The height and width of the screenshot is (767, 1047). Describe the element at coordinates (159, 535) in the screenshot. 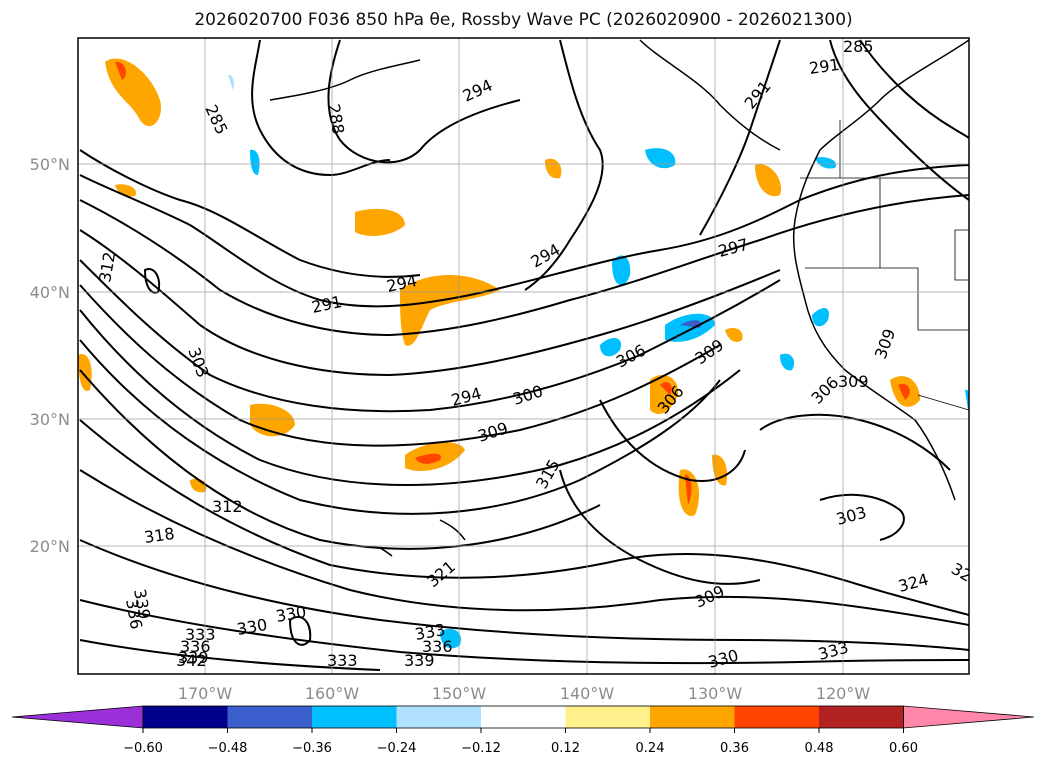

I see `contour-label: 318` at that location.